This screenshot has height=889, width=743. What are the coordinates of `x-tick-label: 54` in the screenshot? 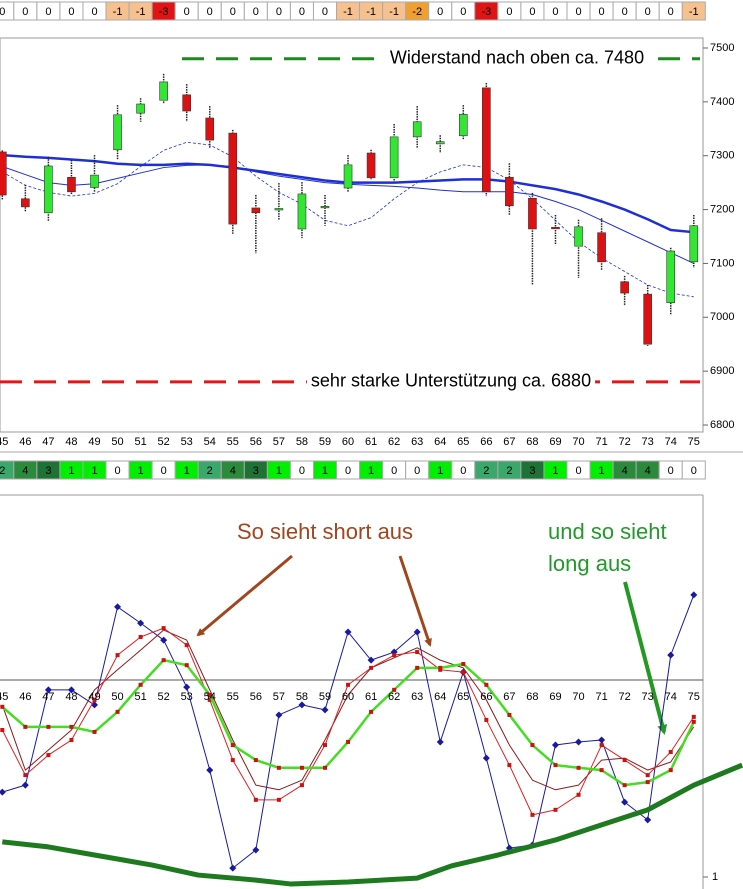 It's located at (210, 442).